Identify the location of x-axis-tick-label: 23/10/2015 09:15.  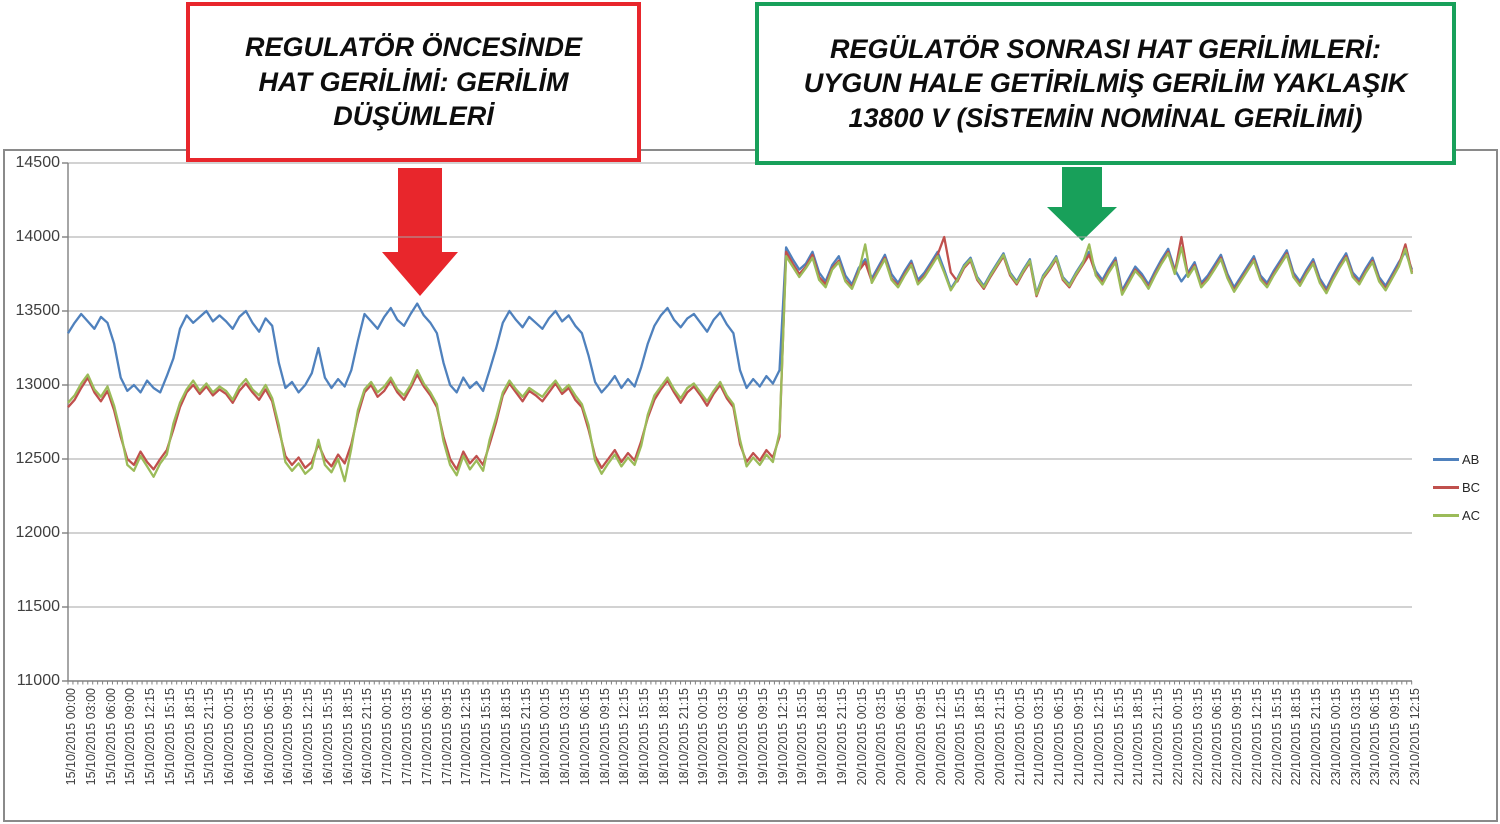
(1395, 737).